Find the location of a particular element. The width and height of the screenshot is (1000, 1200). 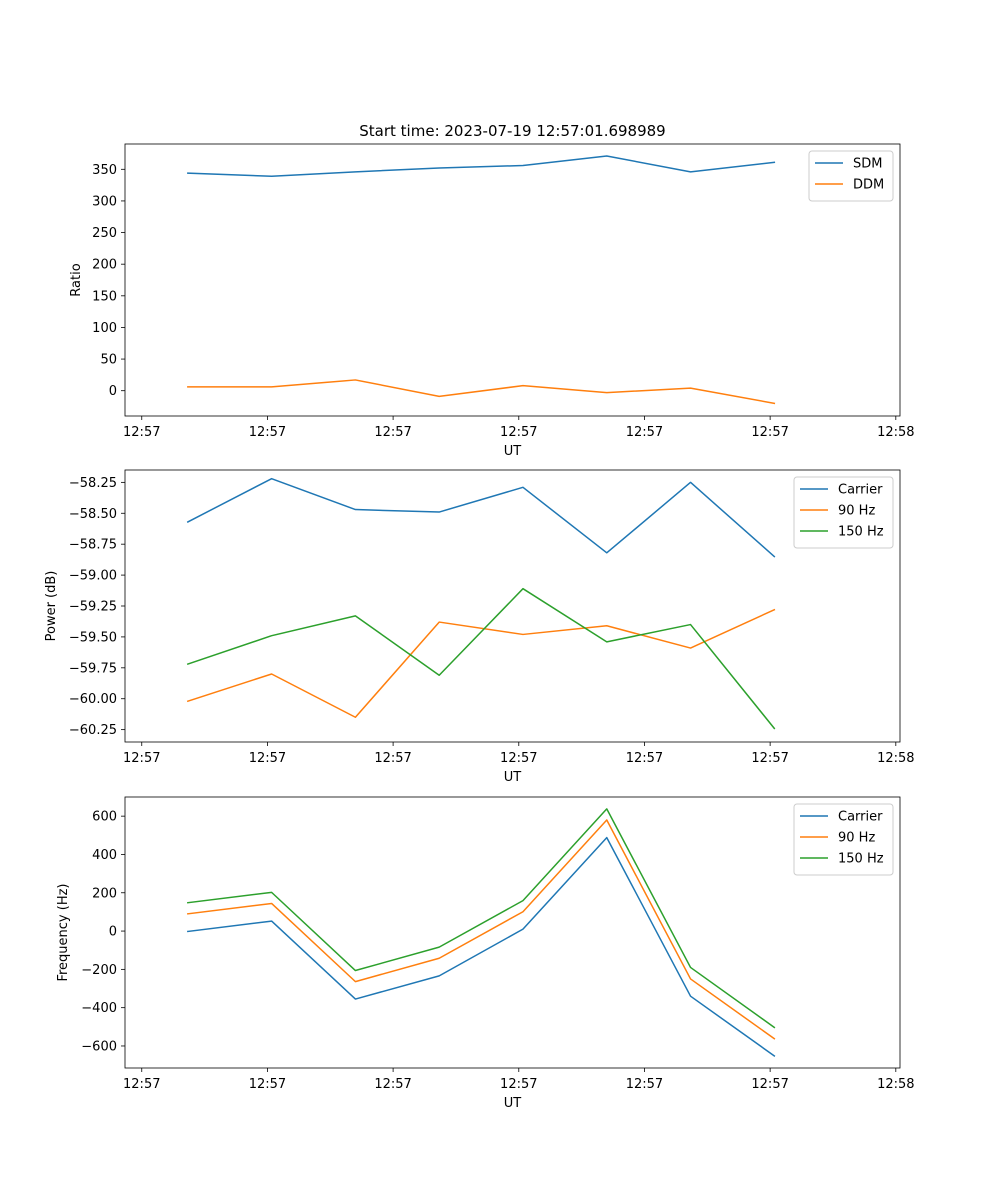

y-tick-label: −60.25 is located at coordinates (93, 730).